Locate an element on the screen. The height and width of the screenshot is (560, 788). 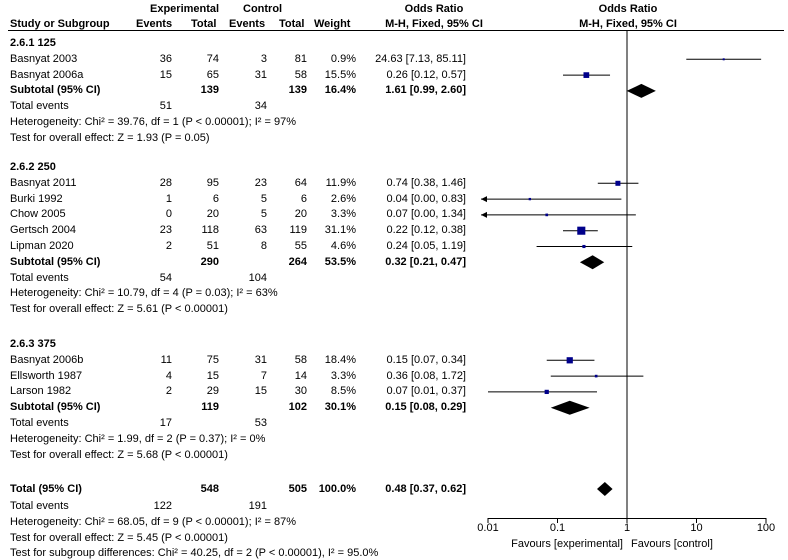
events-experimental: 36 is located at coordinates (165, 58).